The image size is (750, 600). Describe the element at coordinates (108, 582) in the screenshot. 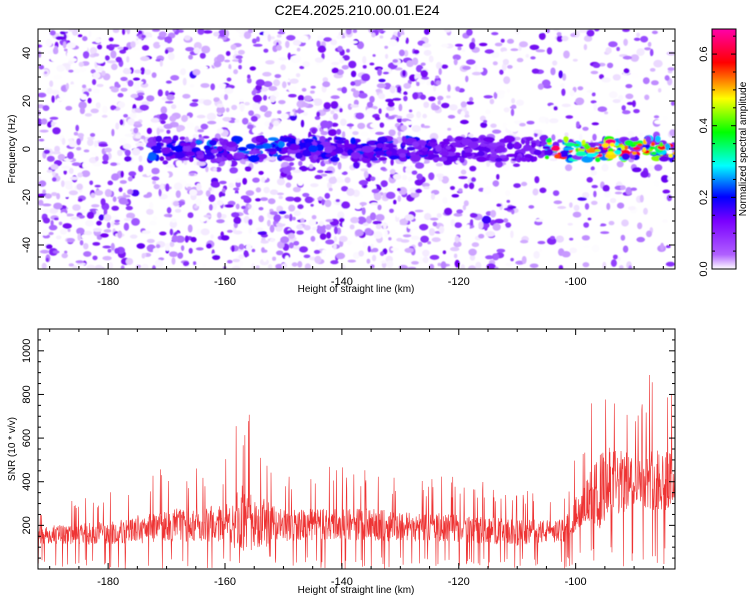

I see `bottom-x-tick-label: -180` at that location.